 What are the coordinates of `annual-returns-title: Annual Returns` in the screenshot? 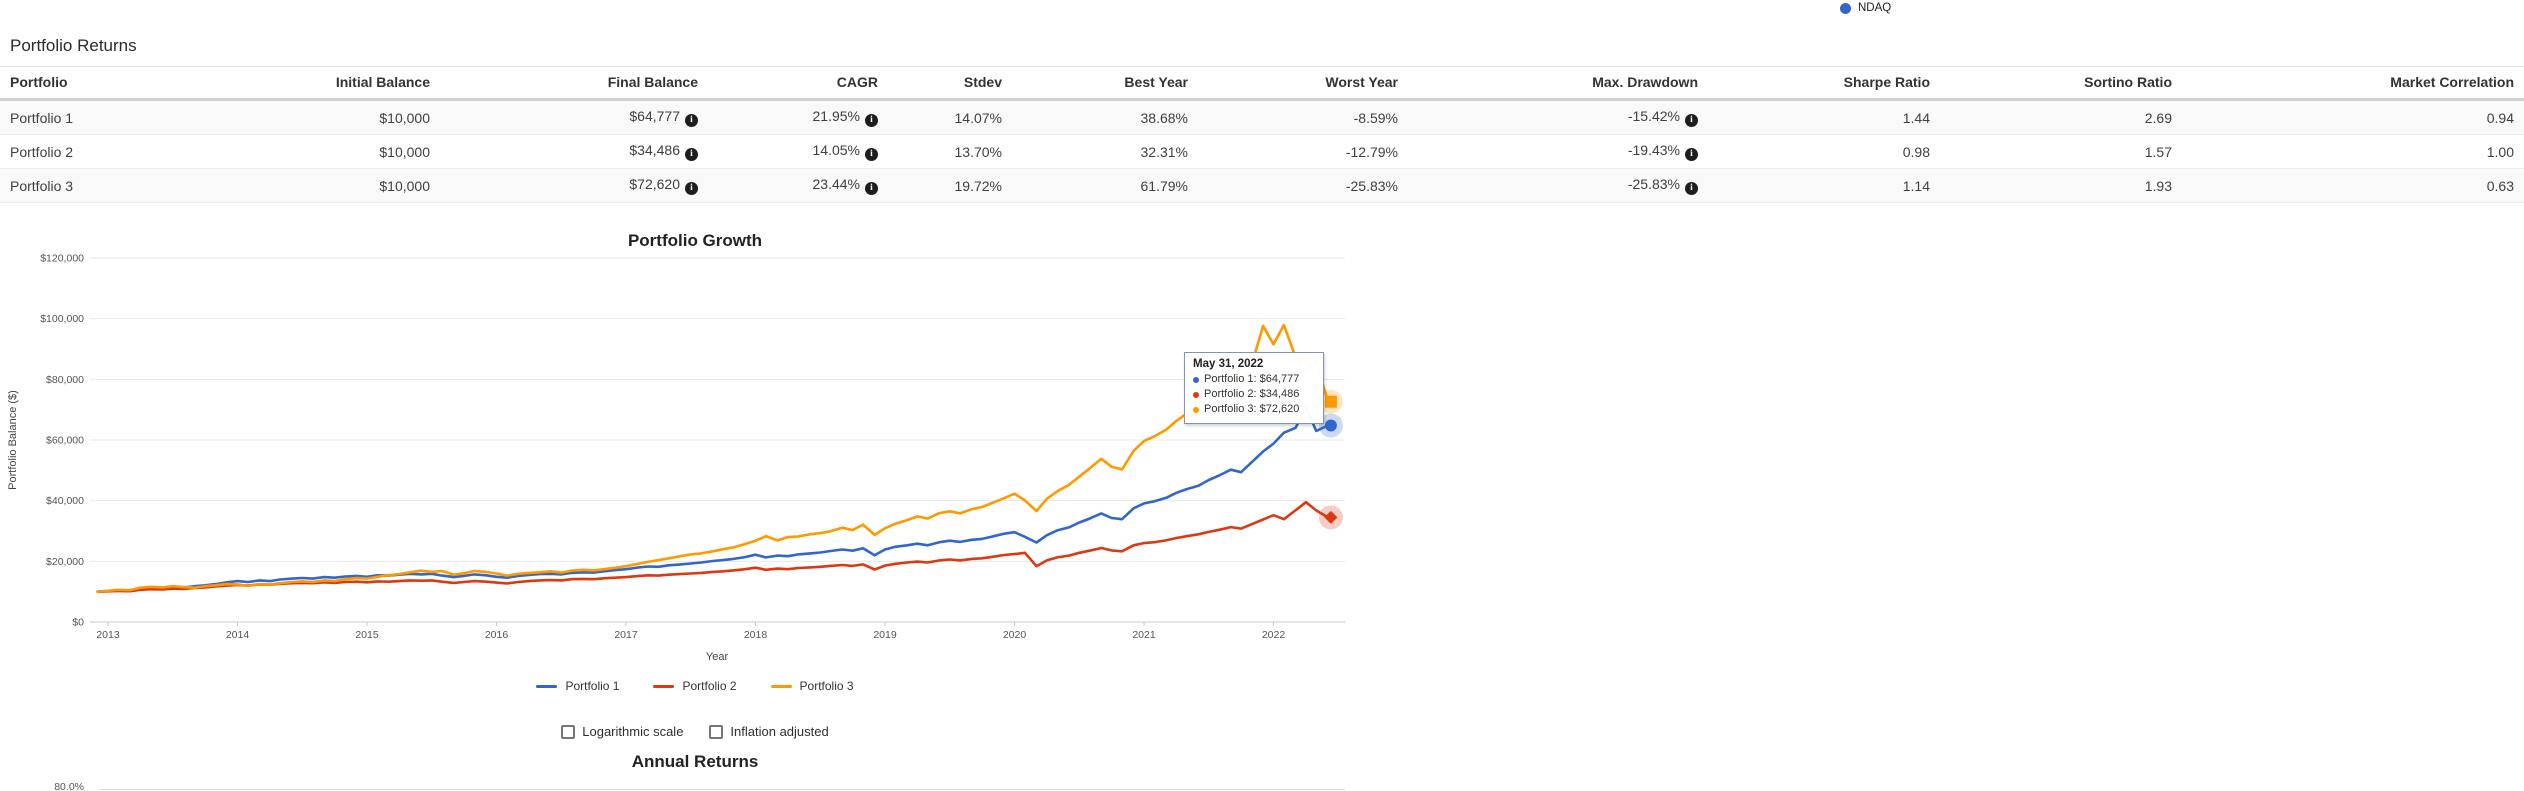 It's located at (695, 761).